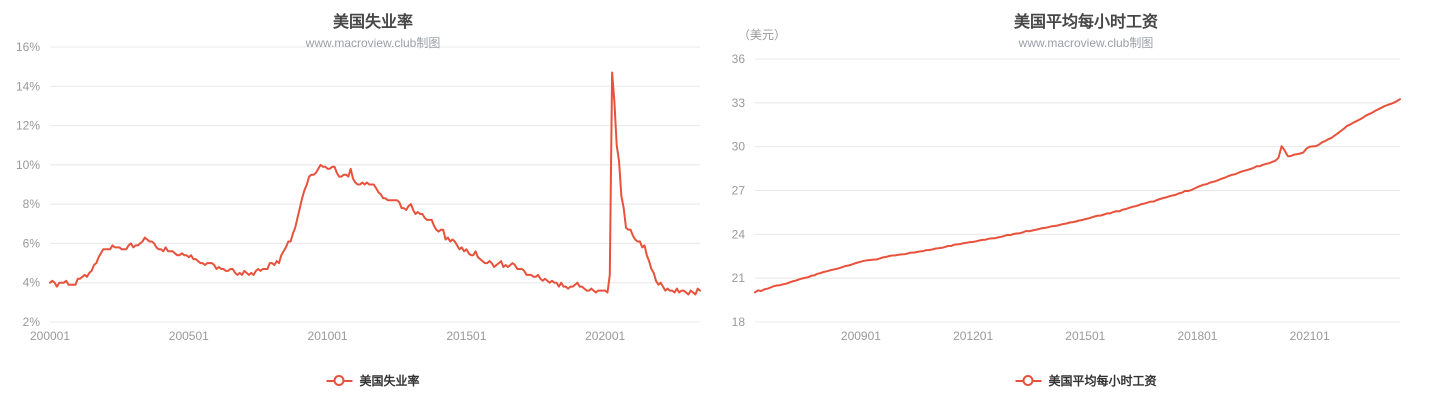 This screenshot has width=1448, height=404. What do you see at coordinates (373, 22) in the screenshot?
I see `chart-title: 美国失业率` at bounding box center [373, 22].